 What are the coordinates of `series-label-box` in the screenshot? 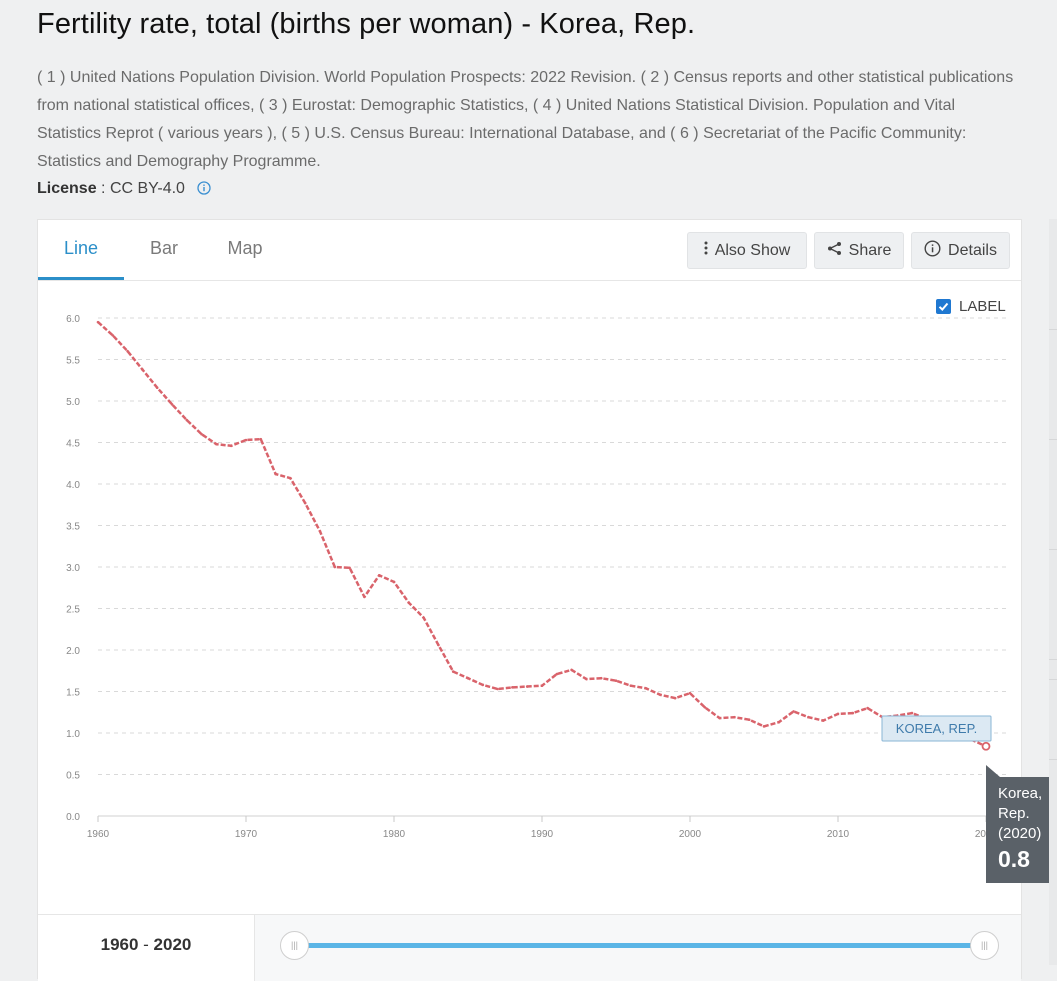 It's located at (936, 728).